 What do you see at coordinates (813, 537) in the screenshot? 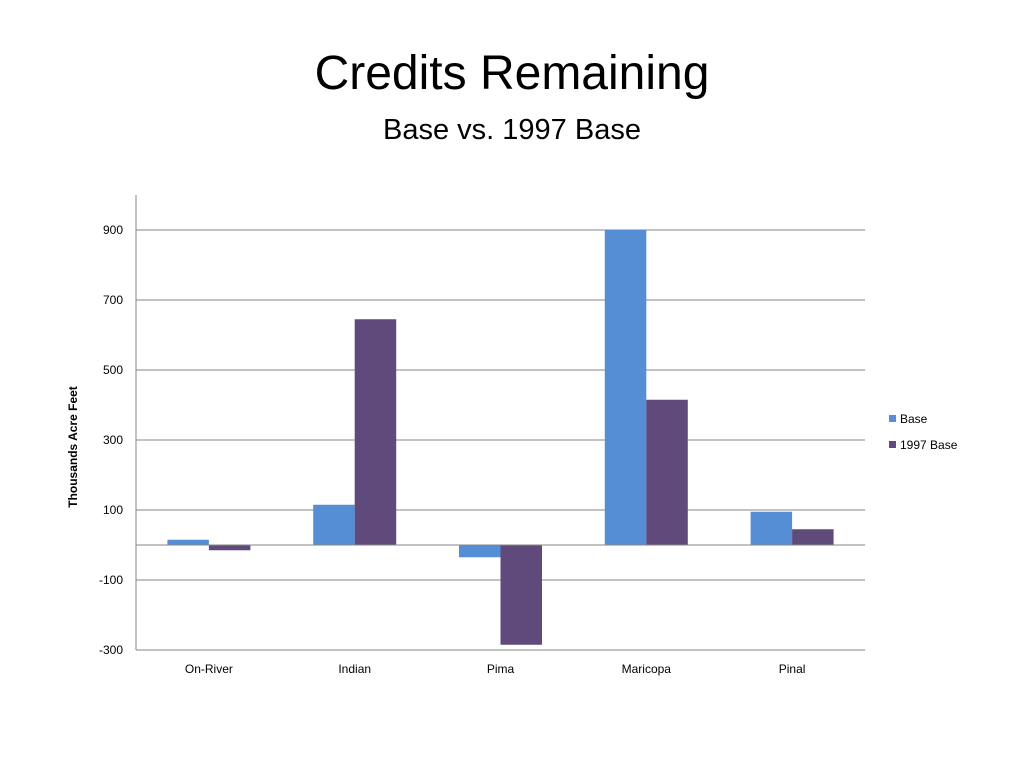
I see `bar-1997-base-pinal` at bounding box center [813, 537].